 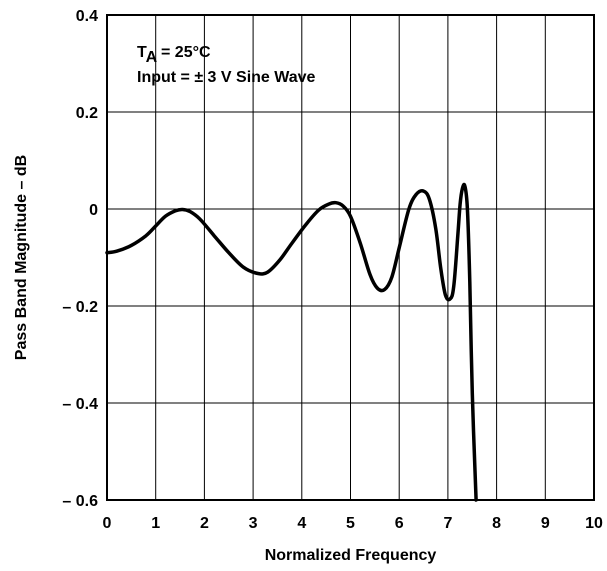 I want to click on annotation-subscript-a: A, so click(x=152, y=57).